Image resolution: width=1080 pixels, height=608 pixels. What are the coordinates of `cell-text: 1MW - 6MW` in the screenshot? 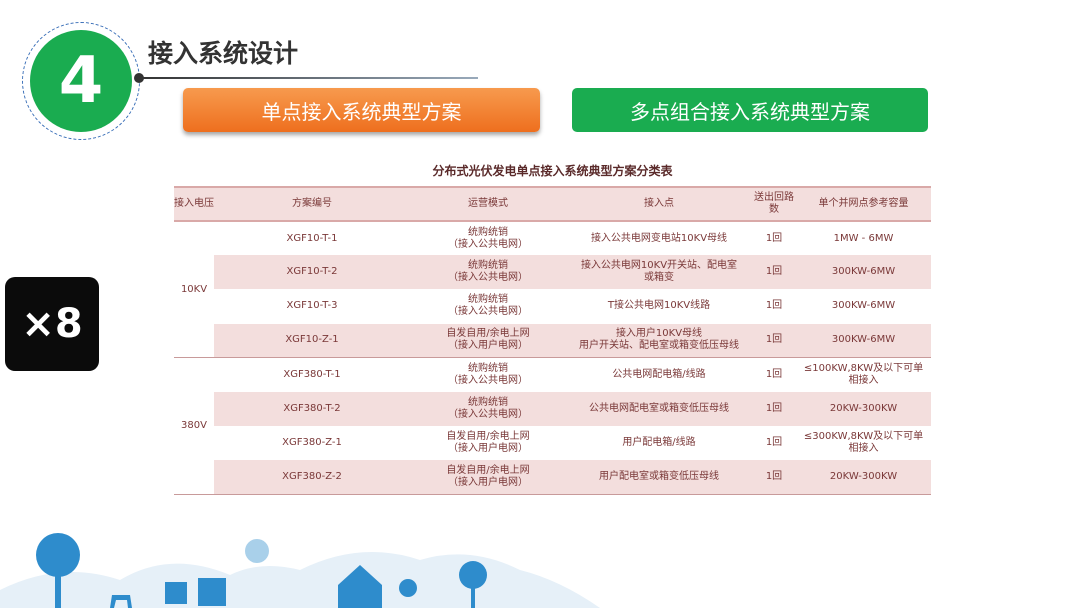 It's located at (863, 238).